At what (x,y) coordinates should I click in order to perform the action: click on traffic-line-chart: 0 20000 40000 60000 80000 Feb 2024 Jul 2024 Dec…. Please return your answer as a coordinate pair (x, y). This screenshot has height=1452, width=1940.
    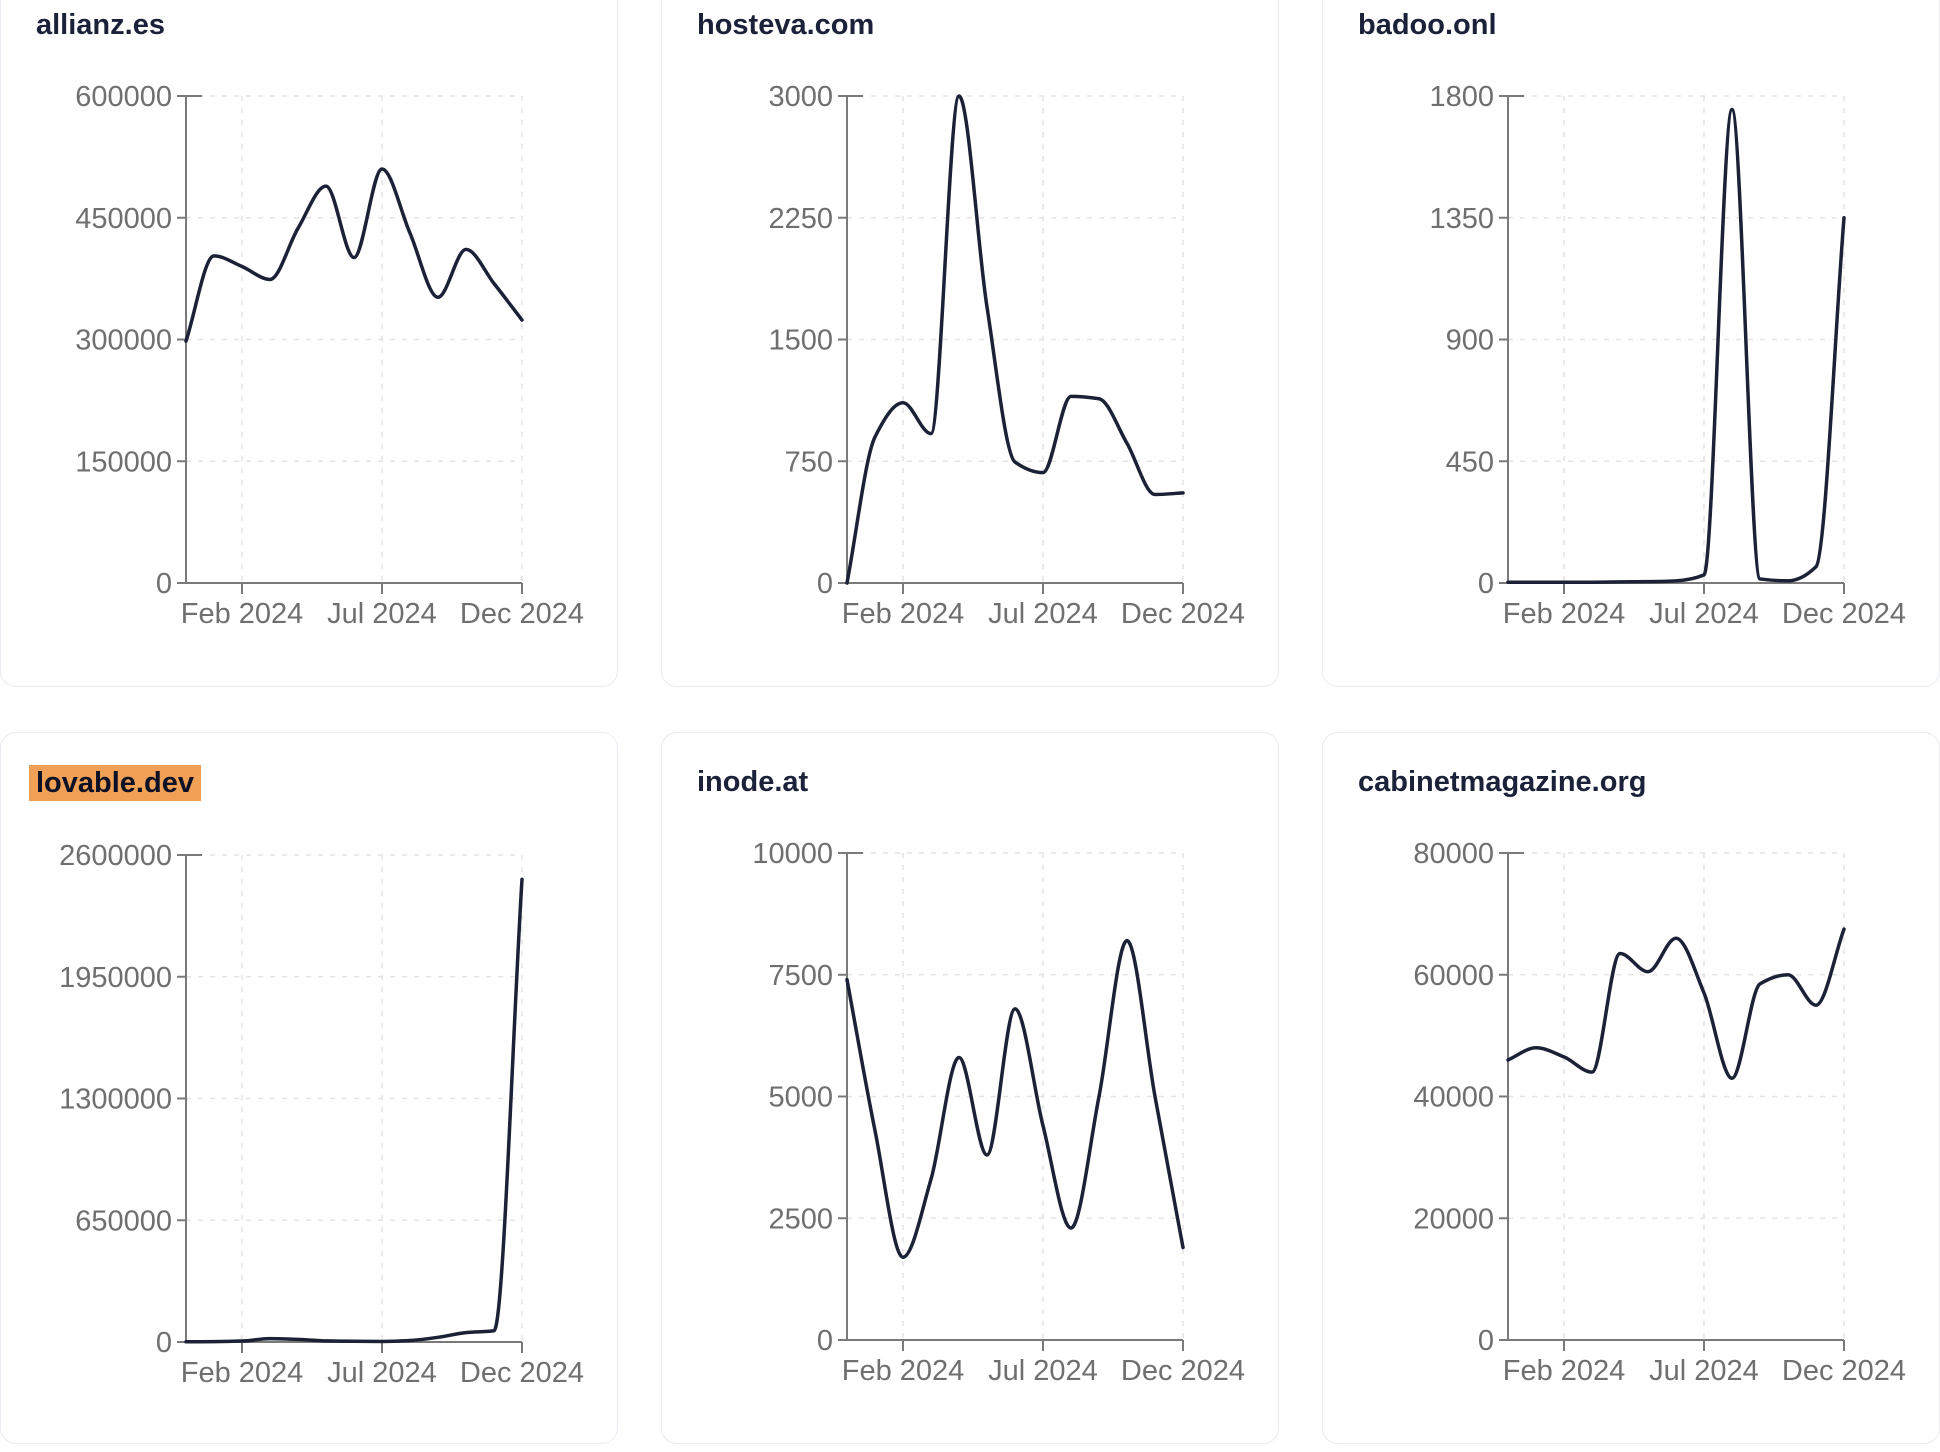
    Looking at the image, I should click on (1659, 1112).